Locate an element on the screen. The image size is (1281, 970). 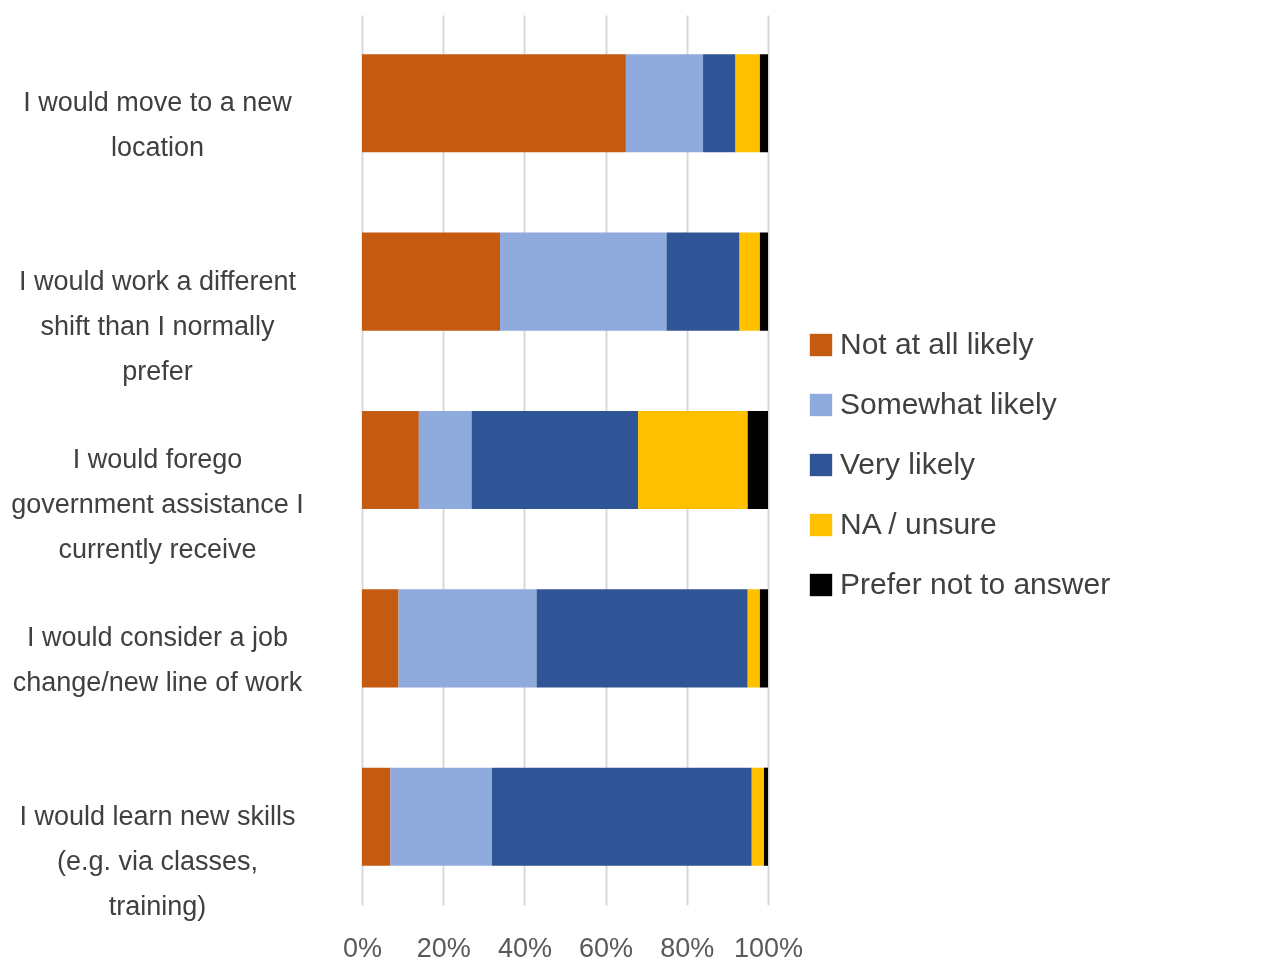
legend-label: NA / unsure is located at coordinates (918, 523).